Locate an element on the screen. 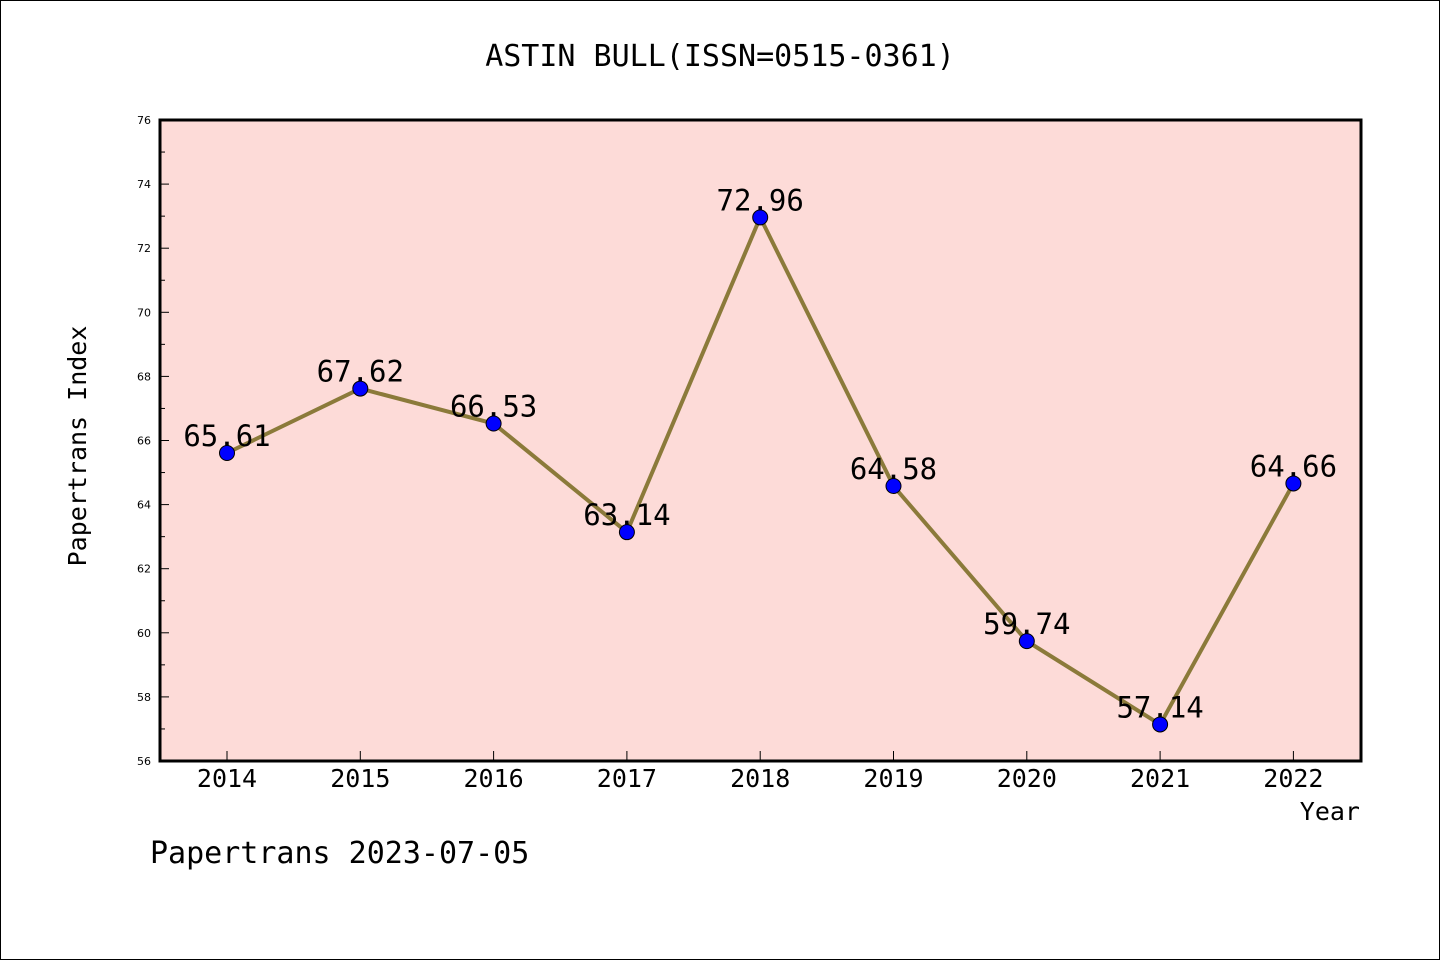 This screenshot has height=960, width=1440. y-axis: 56 58 60 62 64 66 68 70 72 74 76 is located at coordinates (153, 441).